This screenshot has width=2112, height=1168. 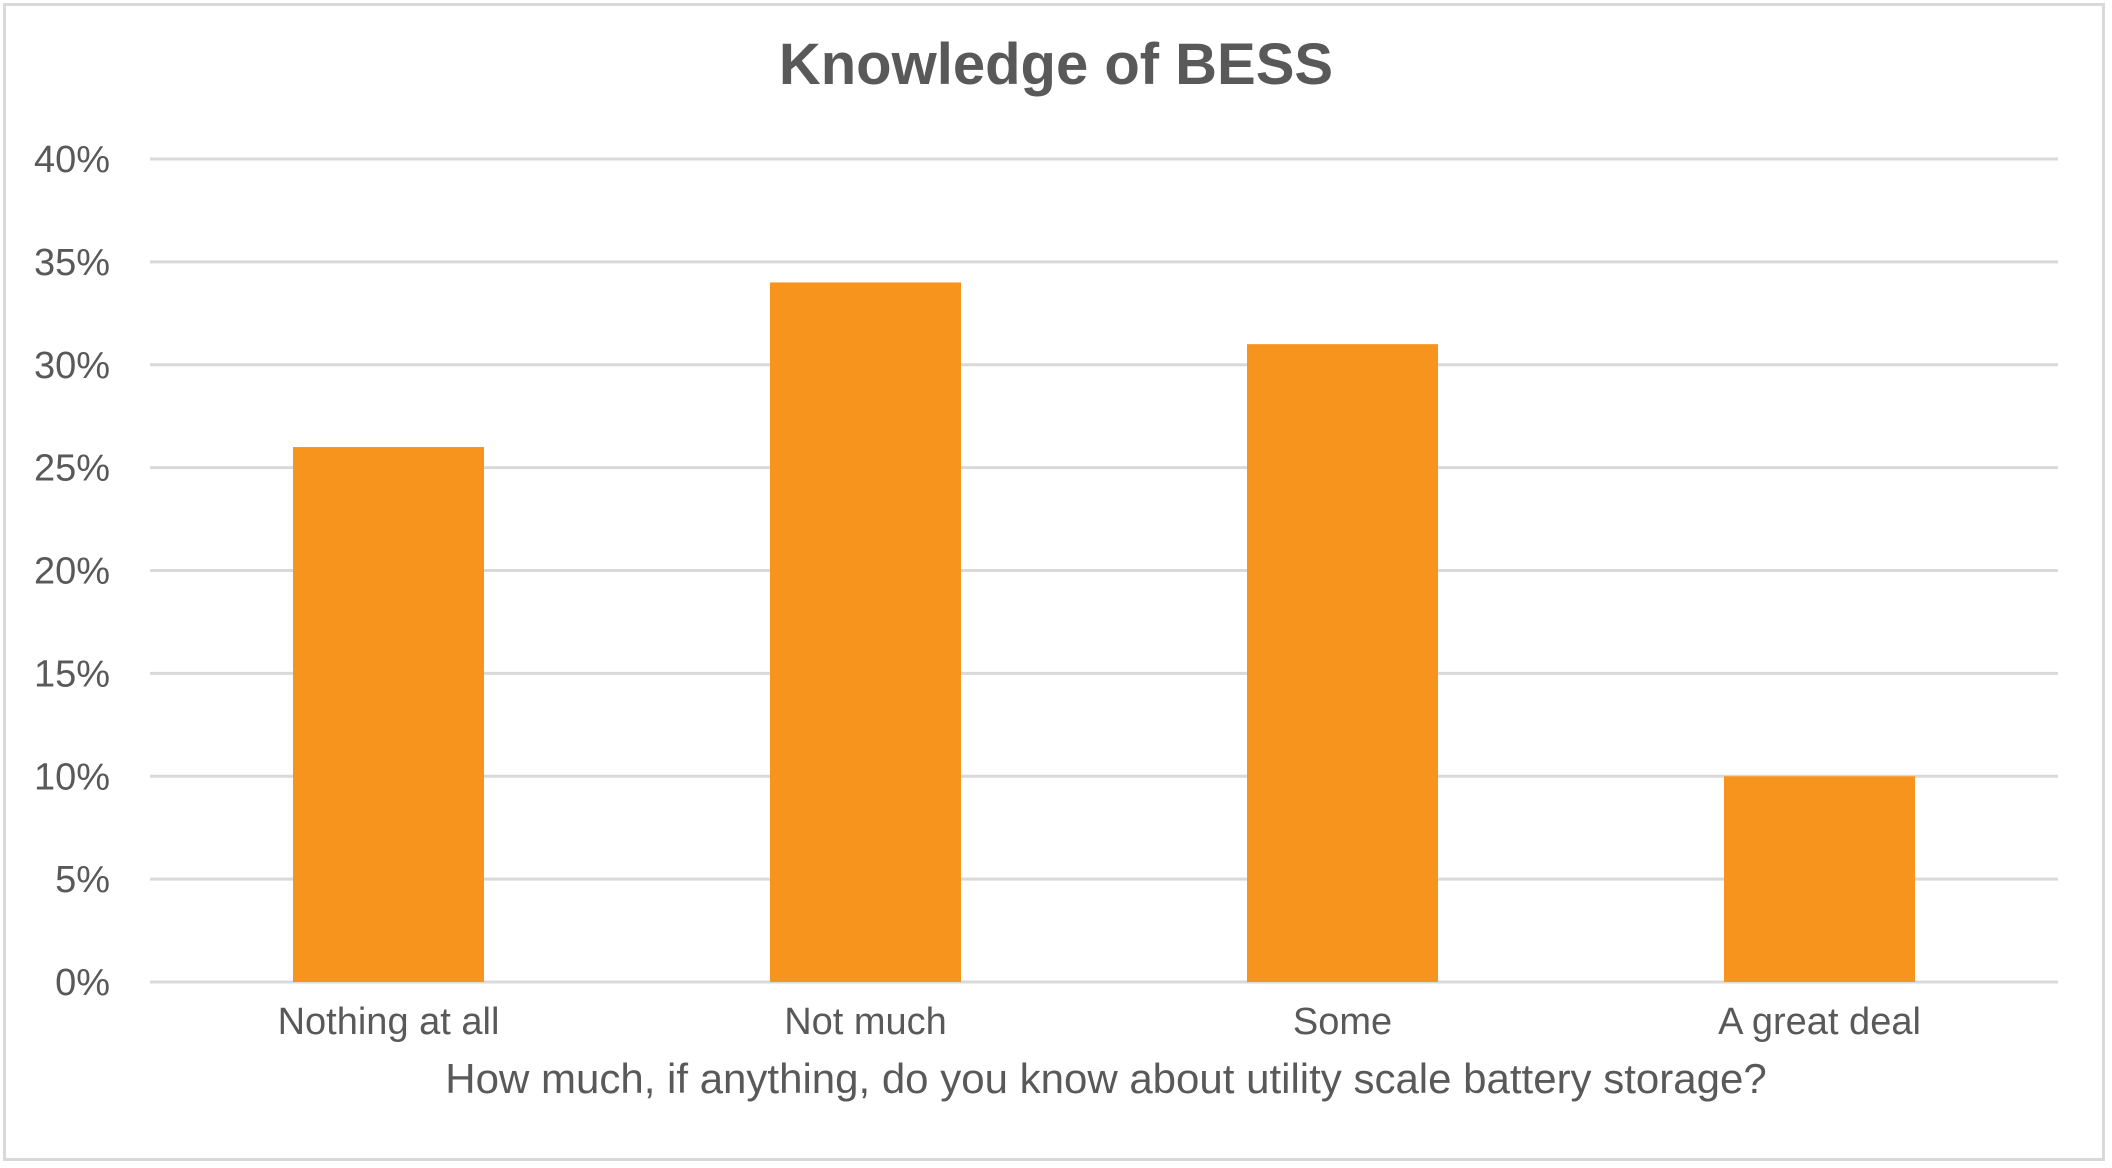 I want to click on bar-some, so click(x=1342, y=663).